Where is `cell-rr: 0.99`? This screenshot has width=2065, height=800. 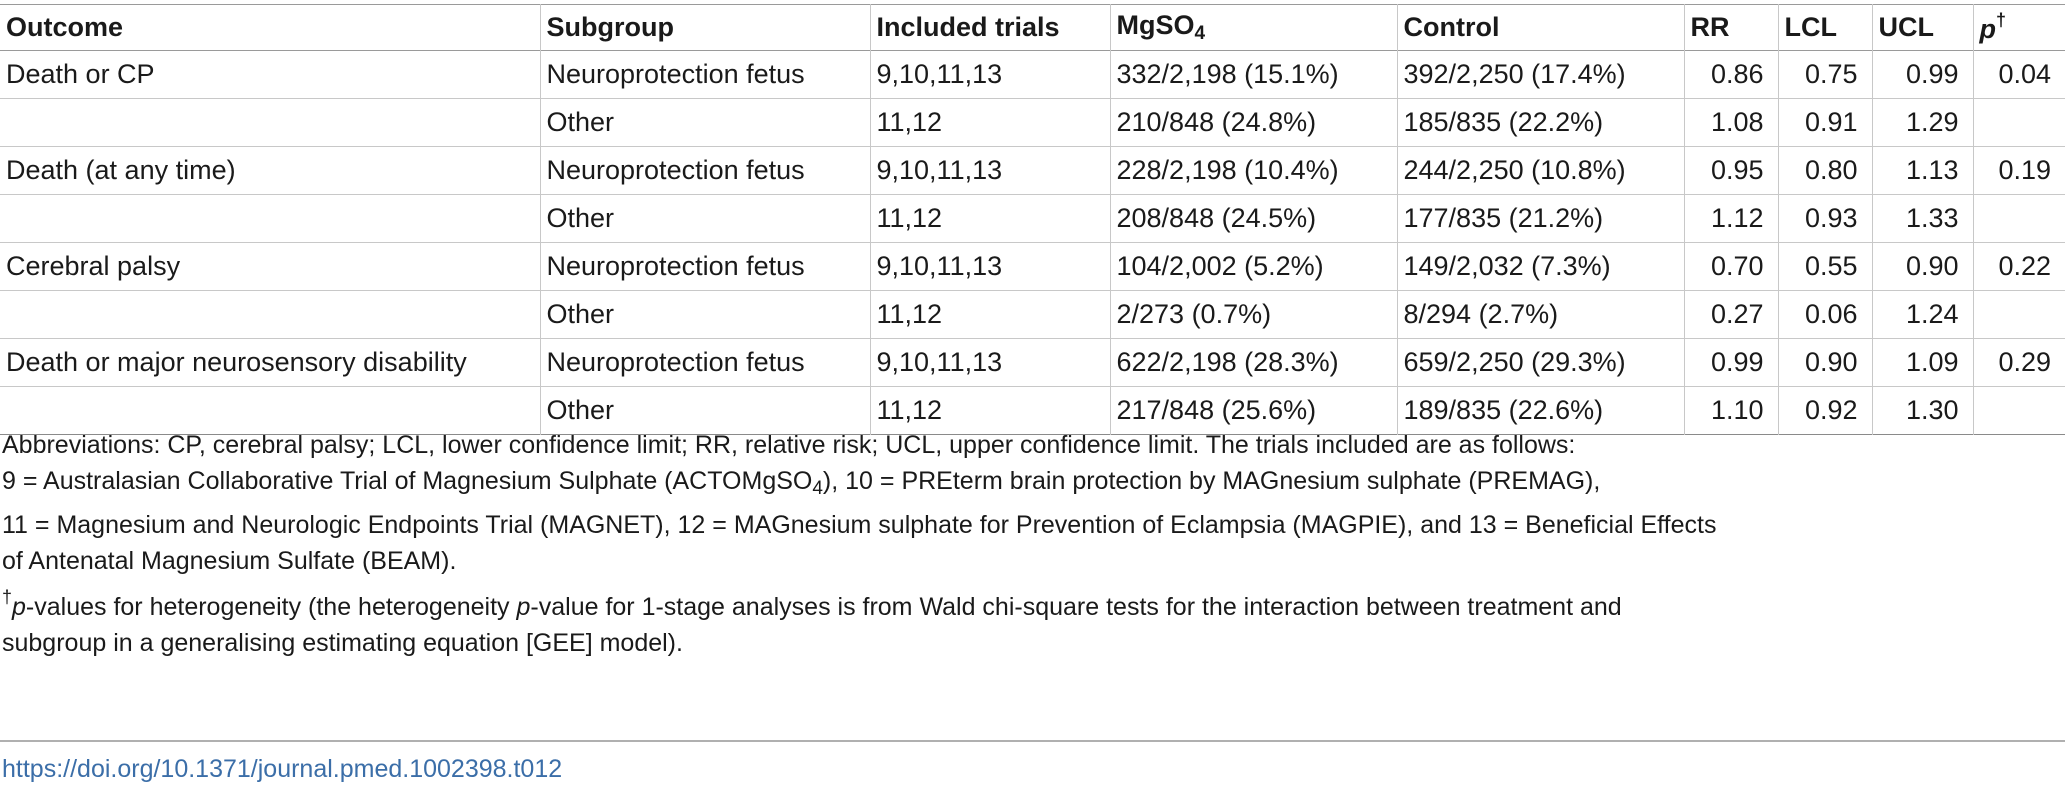
cell-rr: 0.99 is located at coordinates (1730, 362).